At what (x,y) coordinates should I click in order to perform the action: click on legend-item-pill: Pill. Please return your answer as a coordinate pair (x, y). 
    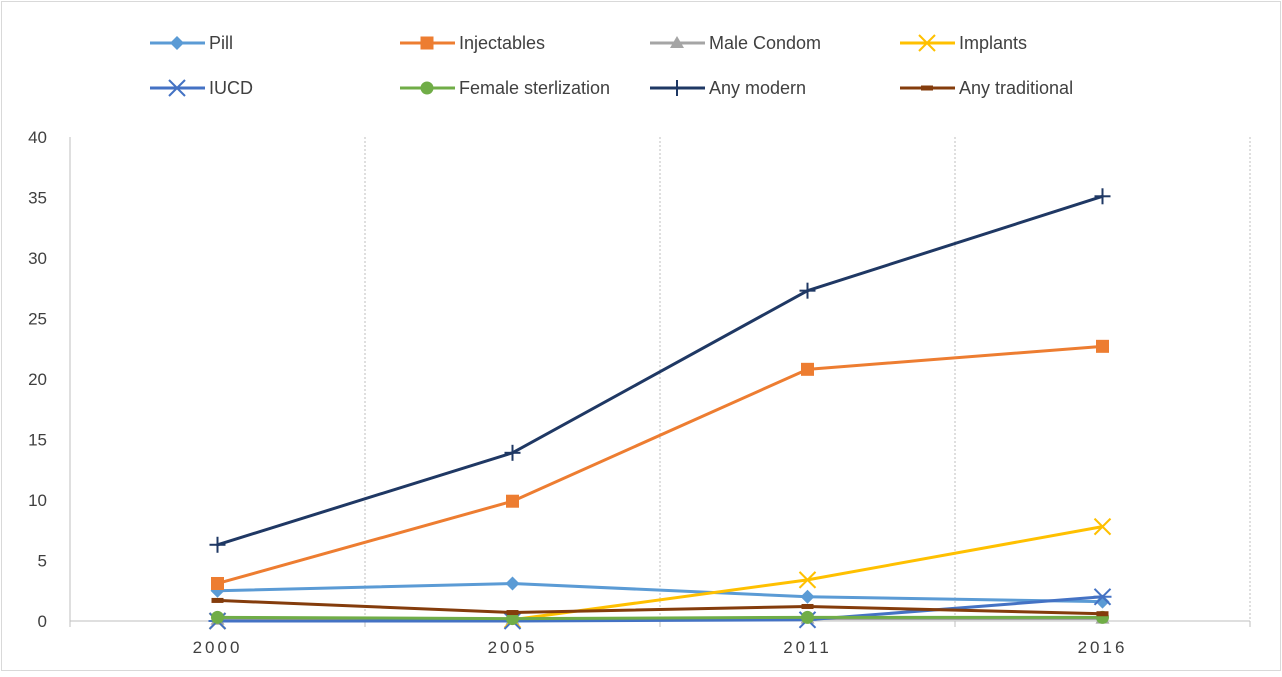
    Looking at the image, I should click on (191, 43).